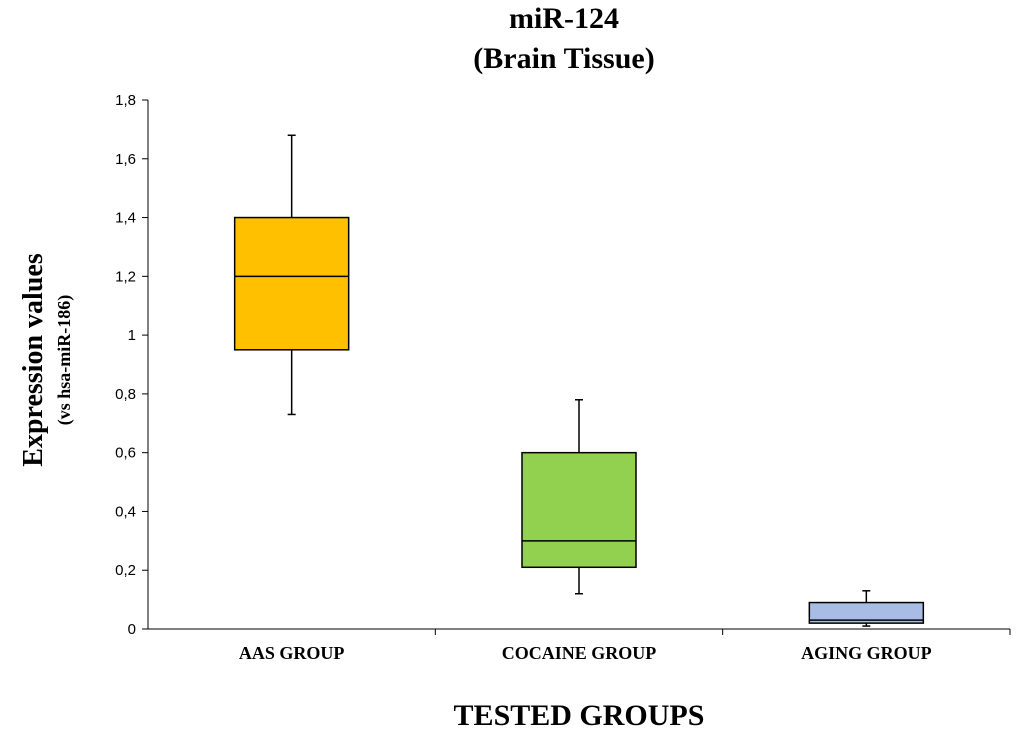 This screenshot has height=736, width=1020. I want to click on box-aas-group, so click(291, 275).